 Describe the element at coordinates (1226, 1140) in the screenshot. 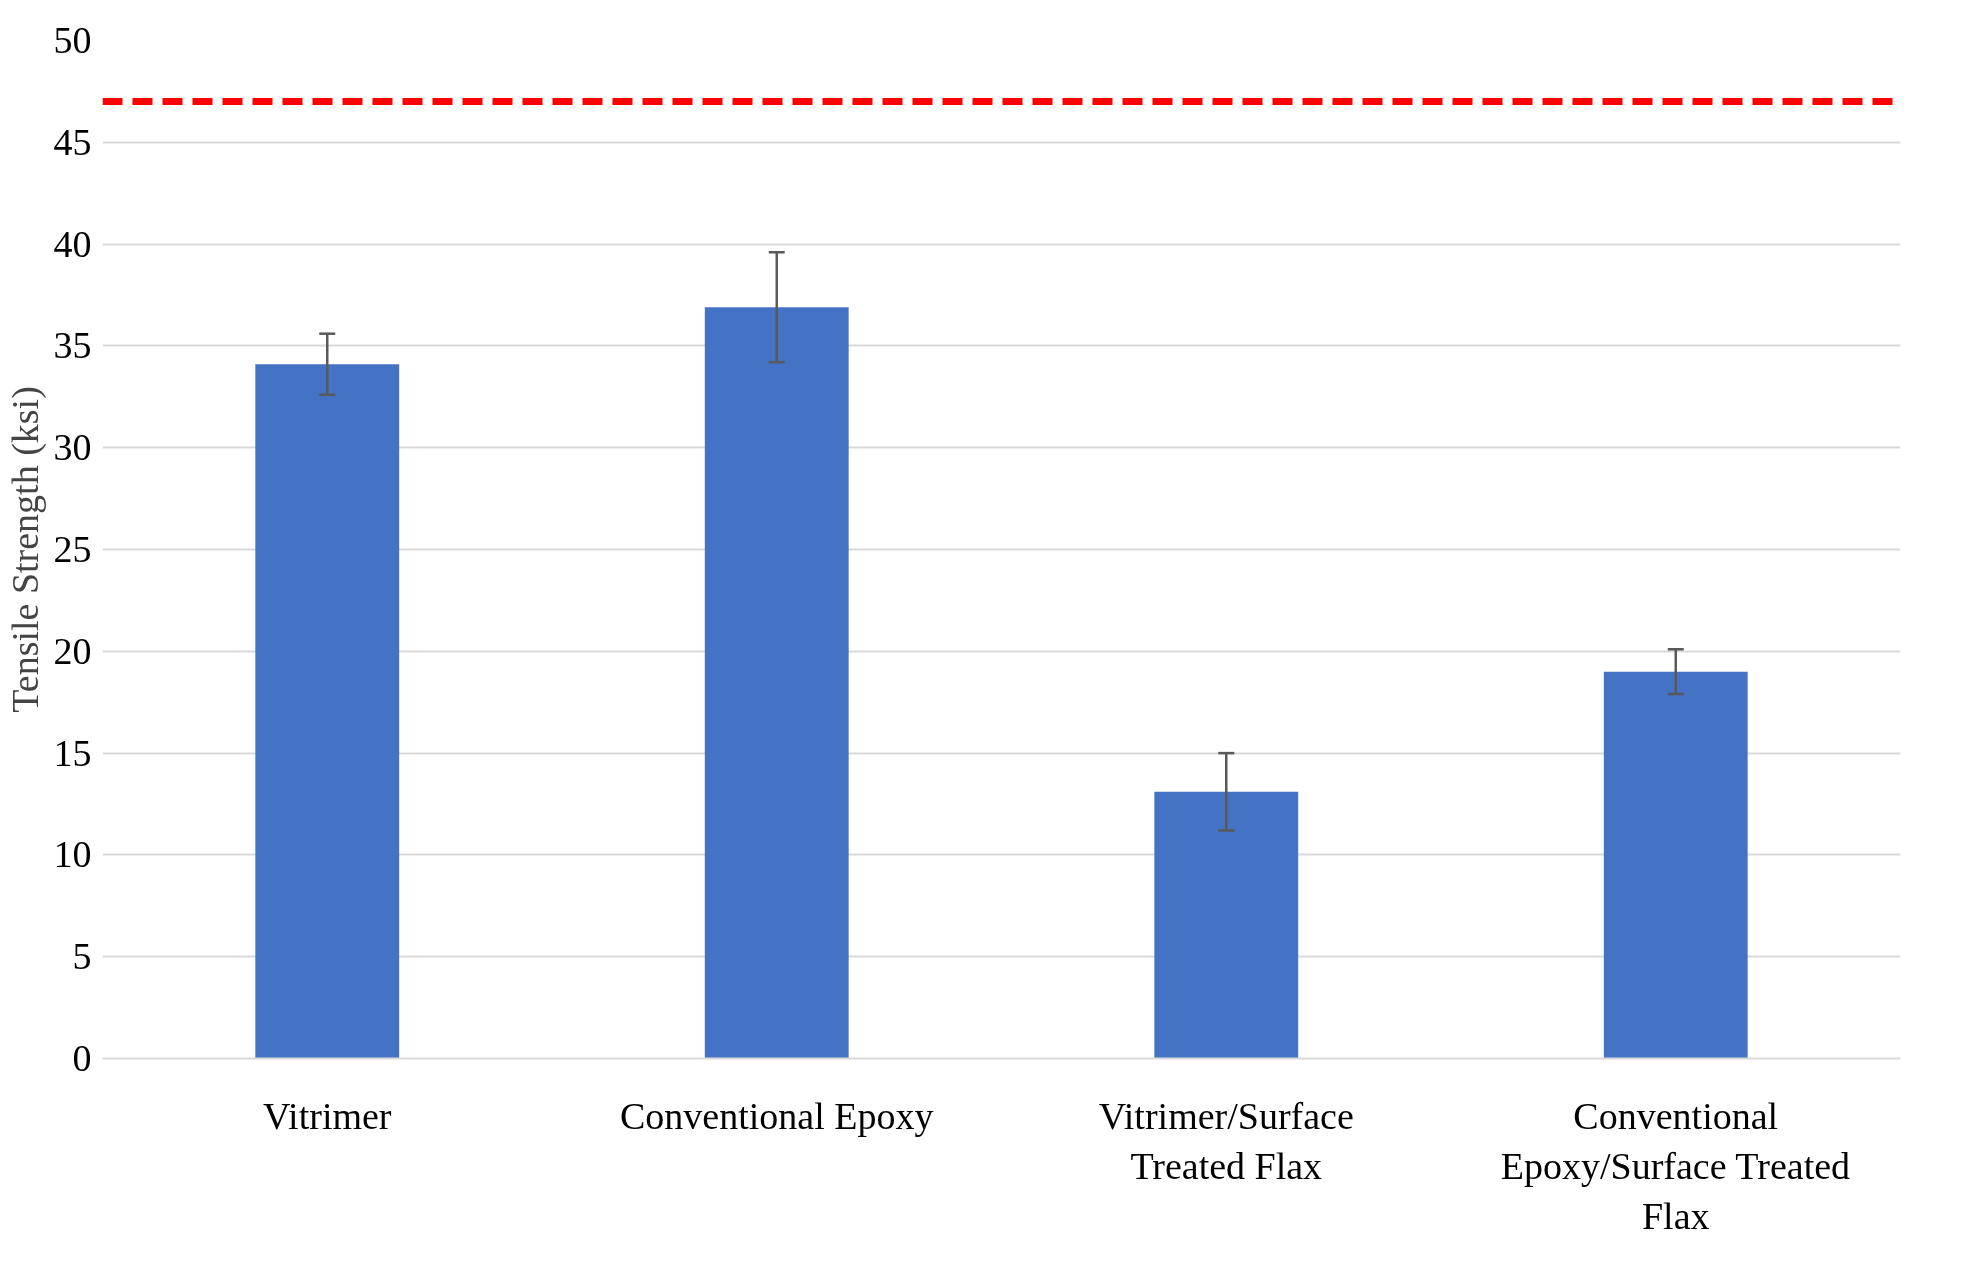

I see `x-tick-label: Vitrimer/Surface Treated Flax` at that location.